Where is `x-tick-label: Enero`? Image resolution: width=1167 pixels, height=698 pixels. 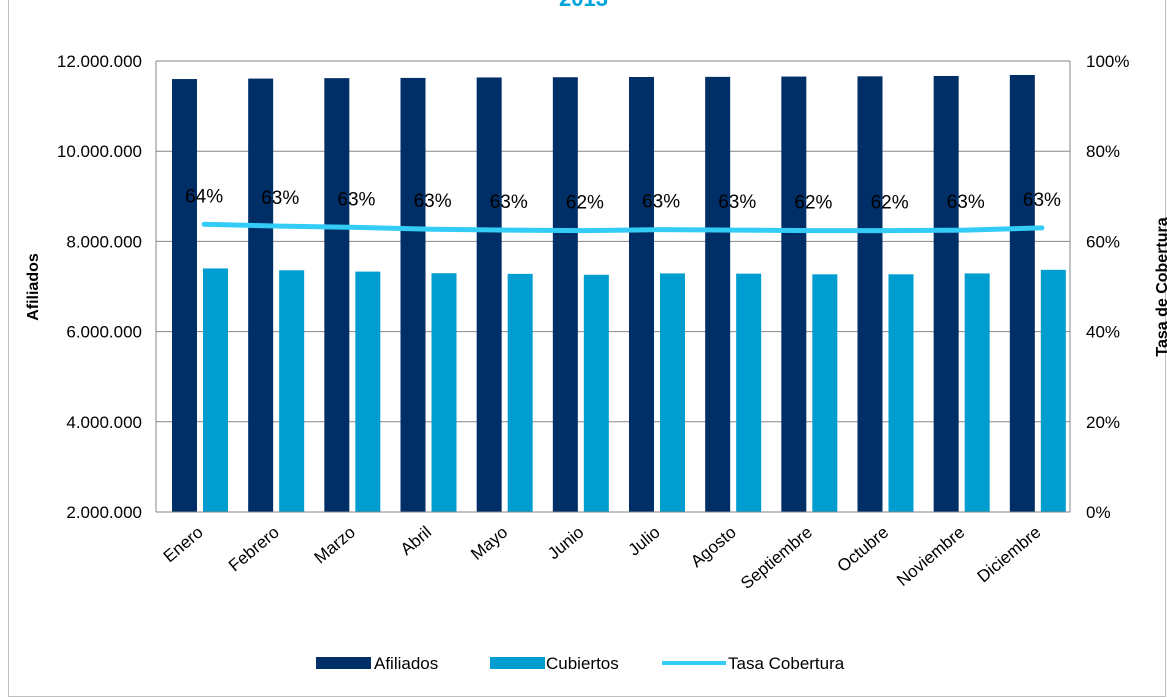
x-tick-label: Enero is located at coordinates (183, 545).